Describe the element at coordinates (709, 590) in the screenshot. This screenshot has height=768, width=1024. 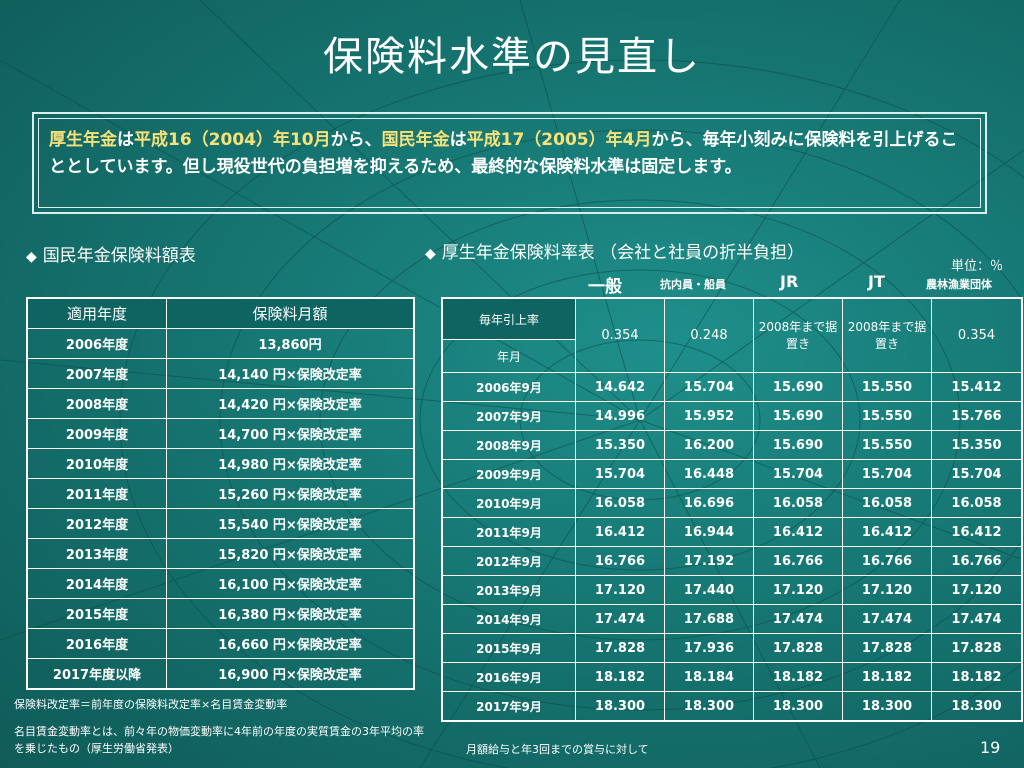
I see `miners-cell: 17.440` at that location.